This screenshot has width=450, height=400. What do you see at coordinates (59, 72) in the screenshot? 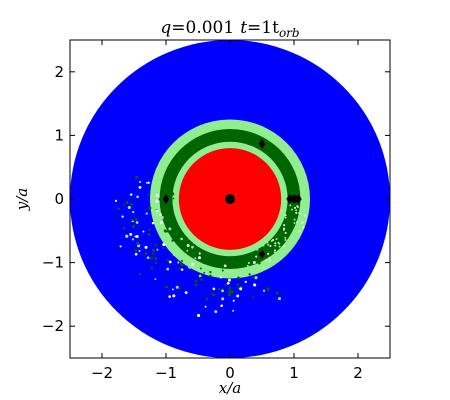
I see `y-tick-label: 2` at bounding box center [59, 72].